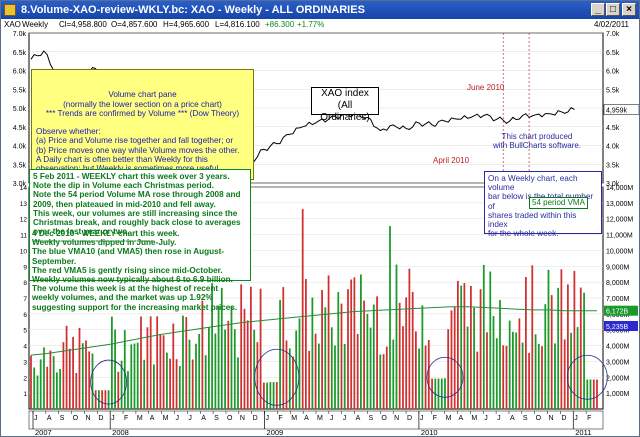 The image size is (640, 437). What do you see at coordinates (20, 34) in the screenshot?
I see `price-tick-left: 7.0k` at bounding box center [20, 34].